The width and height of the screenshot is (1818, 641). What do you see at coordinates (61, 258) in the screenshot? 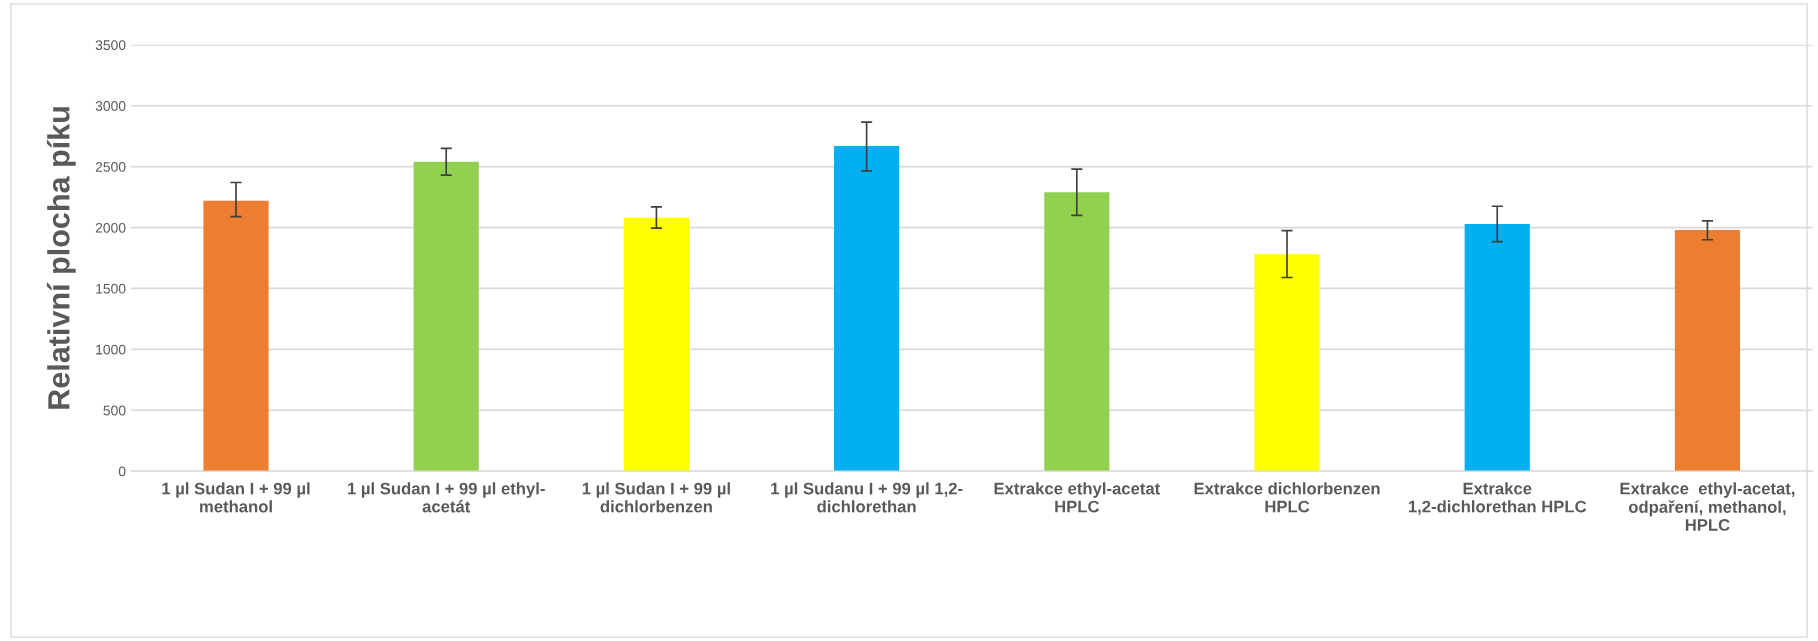
I see `y-axis-title: Relativní plocha píku` at bounding box center [61, 258].